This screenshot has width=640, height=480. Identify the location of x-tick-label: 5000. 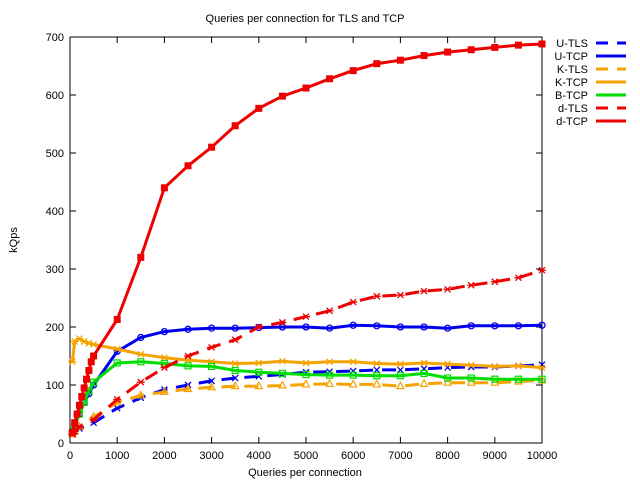
(306, 456).